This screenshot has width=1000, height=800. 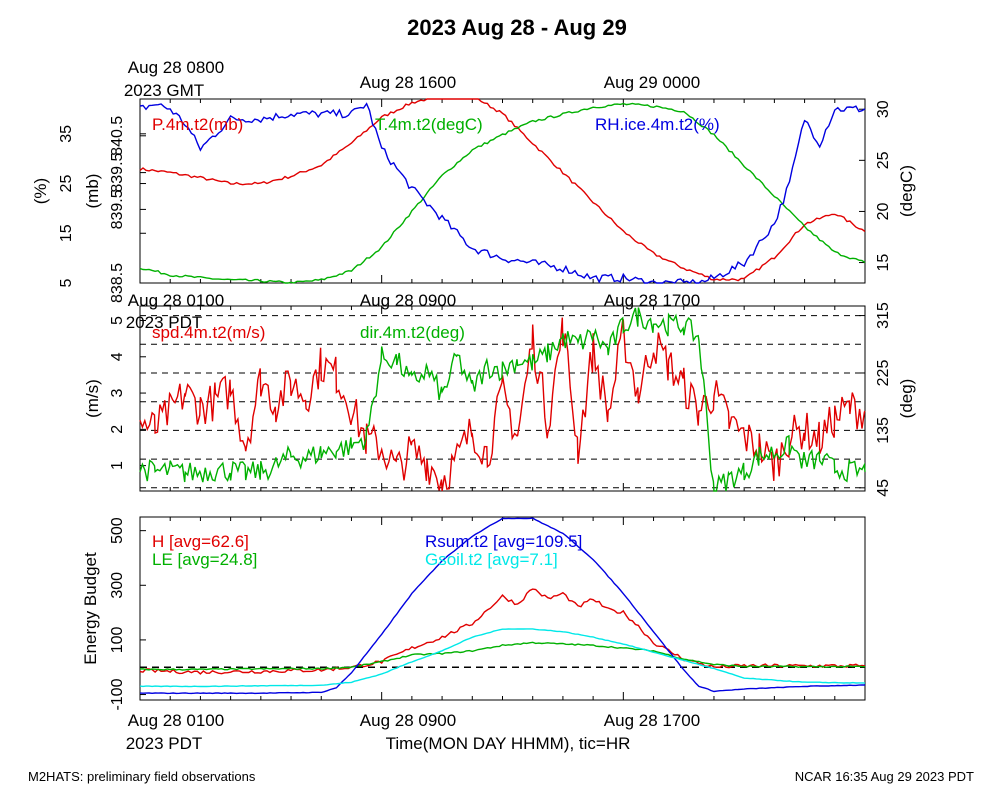 I want to click on bottom-time-zone: 2023 PDT, so click(x=164, y=743).